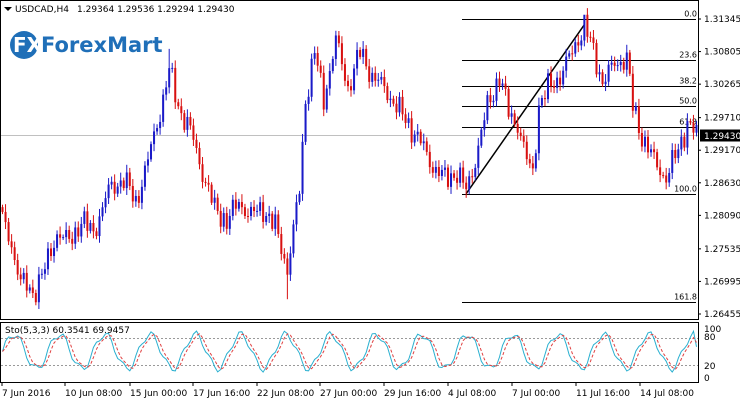 This screenshot has width=740, height=401. Describe the element at coordinates (102, 45) in the screenshot. I see `logo-text: ForexMart` at that location.